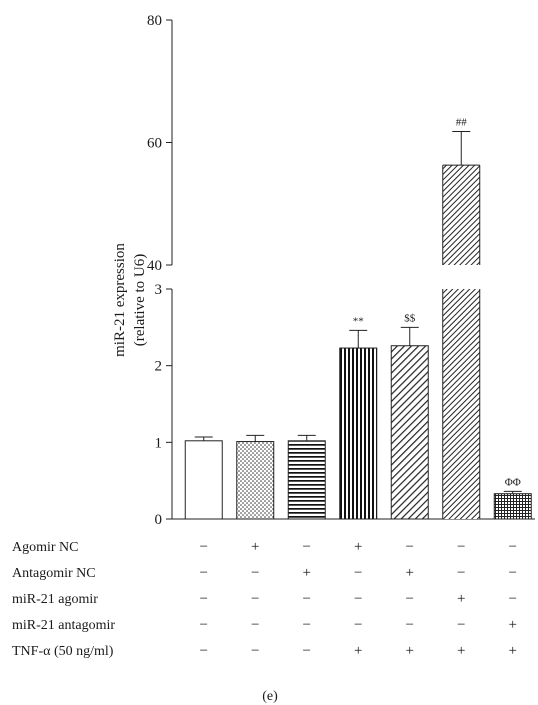 The image size is (538, 705). What do you see at coordinates (159, 520) in the screenshot?
I see `y-tick-label: 0` at bounding box center [159, 520].